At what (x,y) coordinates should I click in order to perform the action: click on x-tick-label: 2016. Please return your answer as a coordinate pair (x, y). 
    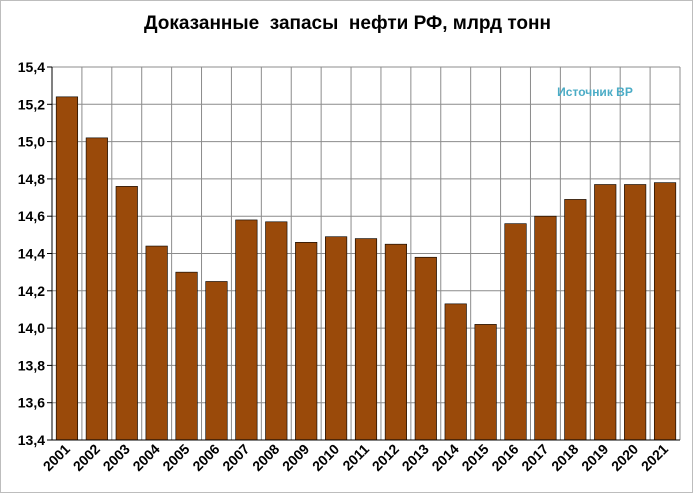
    Looking at the image, I should click on (504, 457).